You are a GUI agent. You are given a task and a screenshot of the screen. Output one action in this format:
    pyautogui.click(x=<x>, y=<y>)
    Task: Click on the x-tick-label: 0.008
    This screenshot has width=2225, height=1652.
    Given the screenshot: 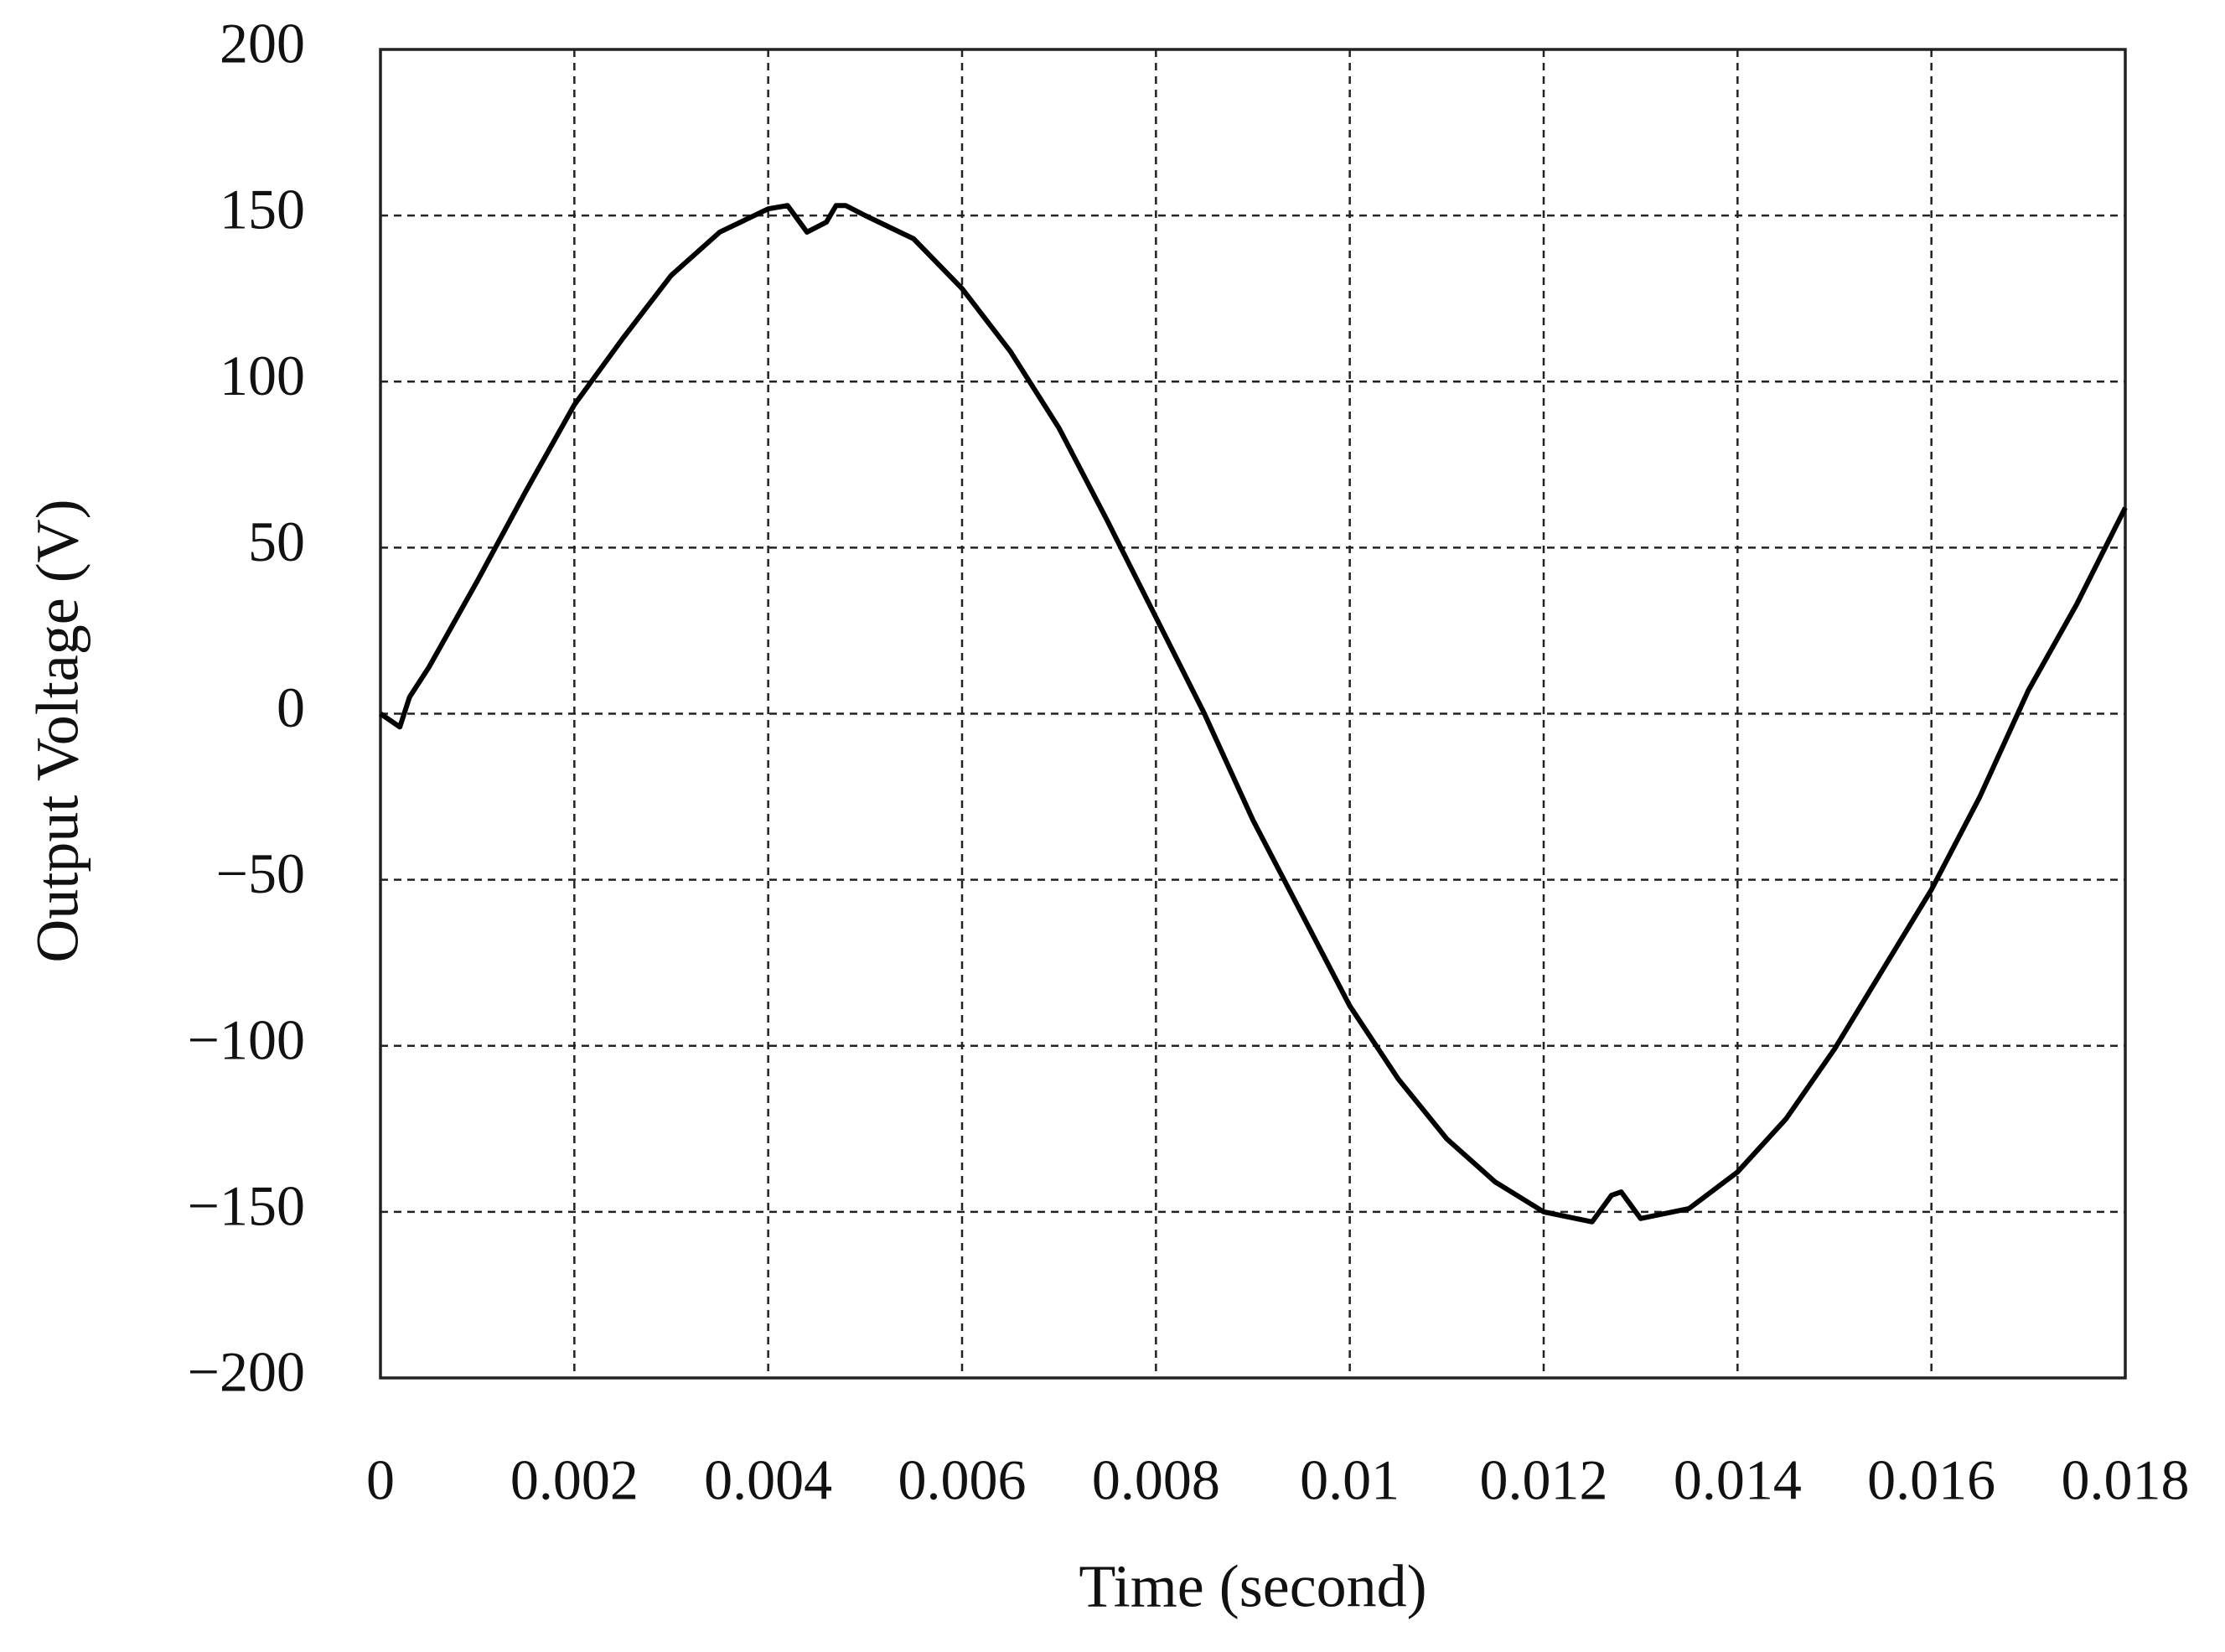 What is the action you would take?
    pyautogui.click(x=1156, y=1480)
    